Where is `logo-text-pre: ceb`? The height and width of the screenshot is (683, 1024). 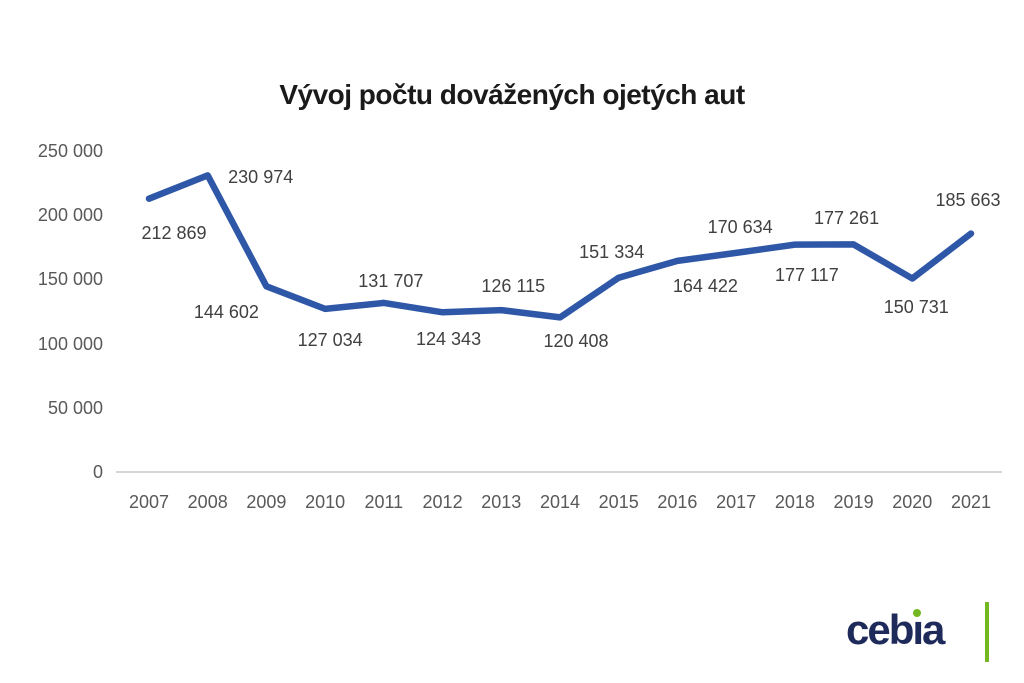 logo-text-pre: ceb is located at coordinates (880, 629).